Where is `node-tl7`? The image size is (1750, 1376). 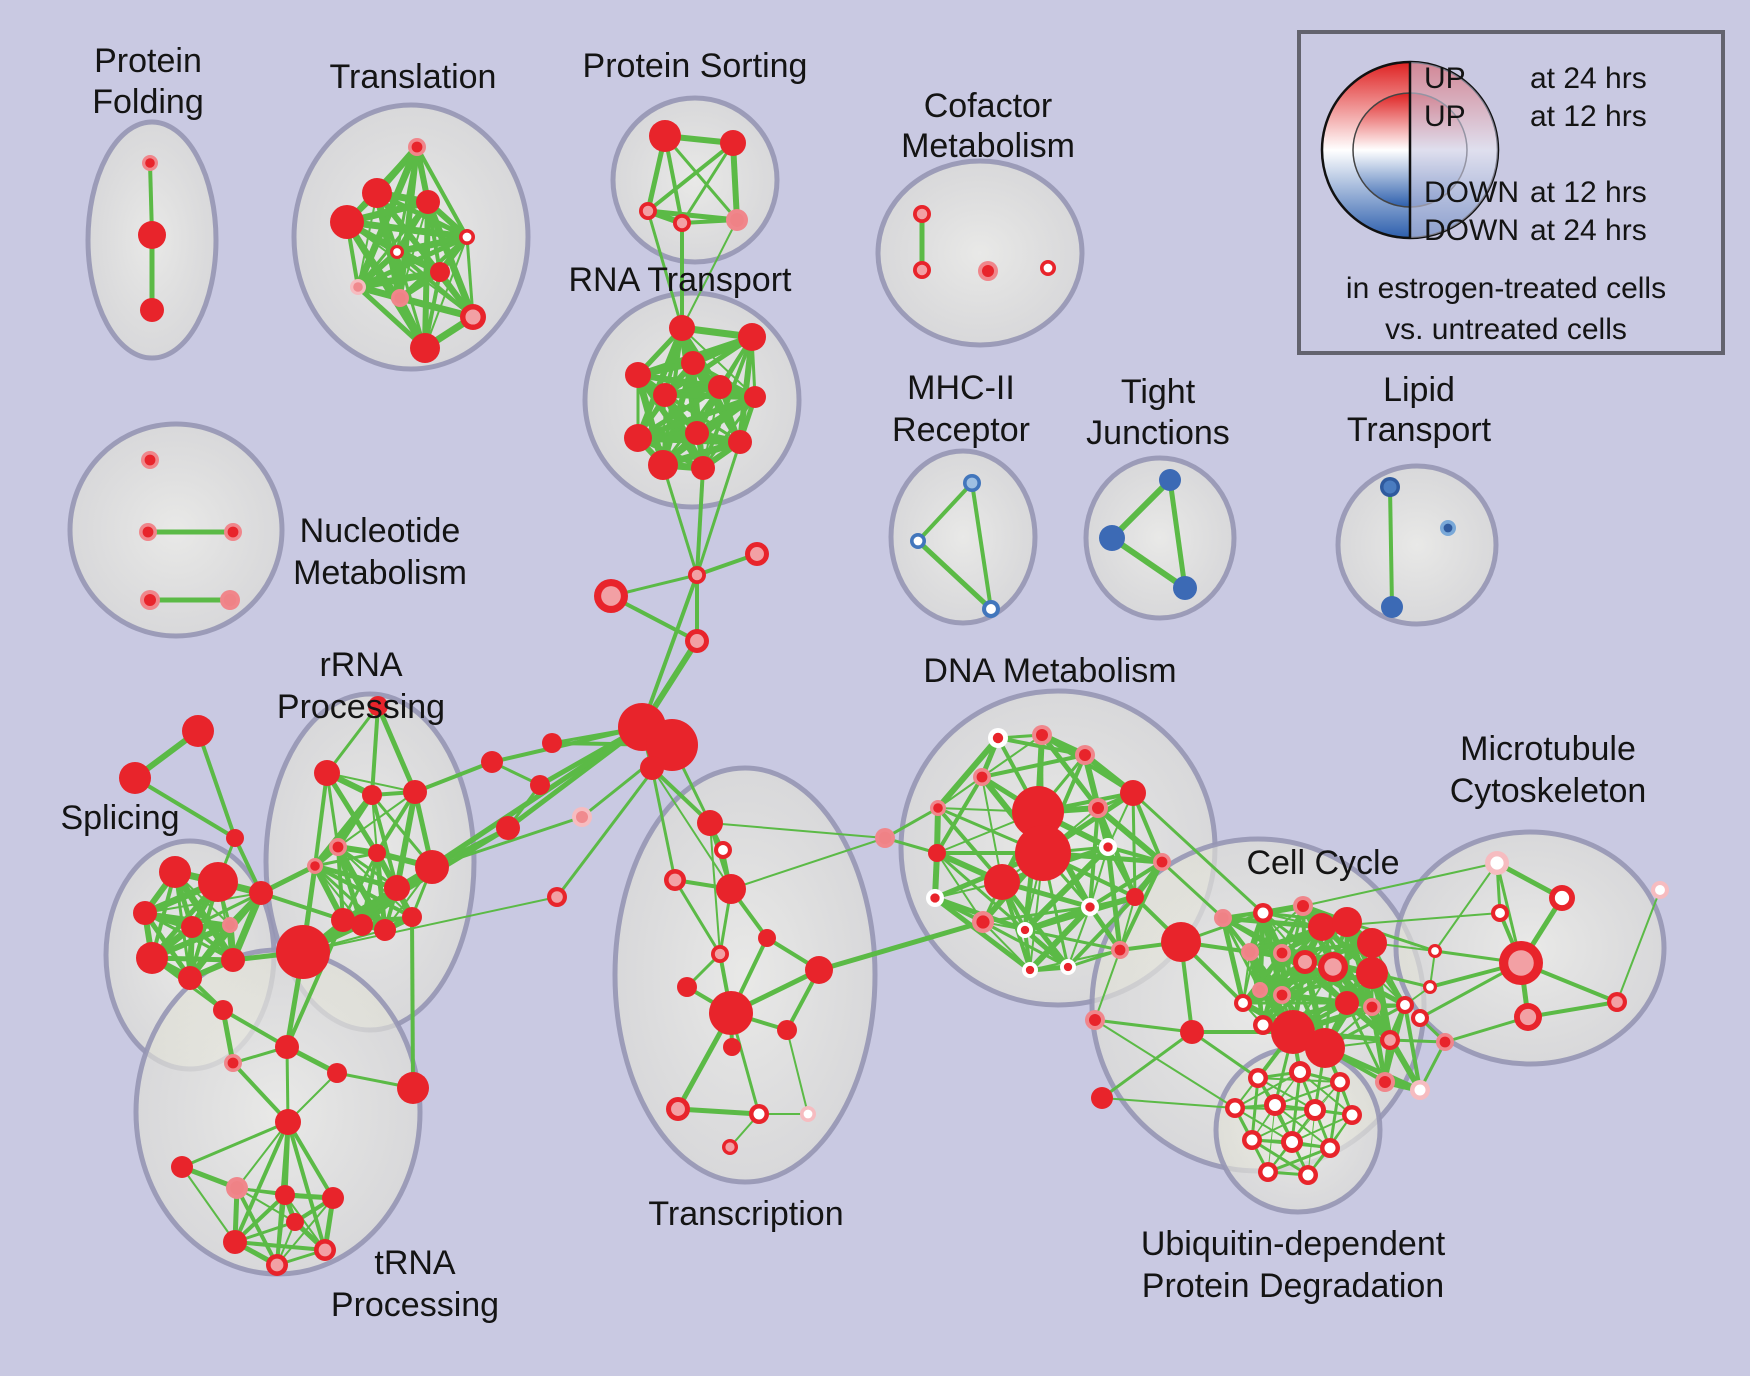
node-tl7 is located at coordinates (440, 272).